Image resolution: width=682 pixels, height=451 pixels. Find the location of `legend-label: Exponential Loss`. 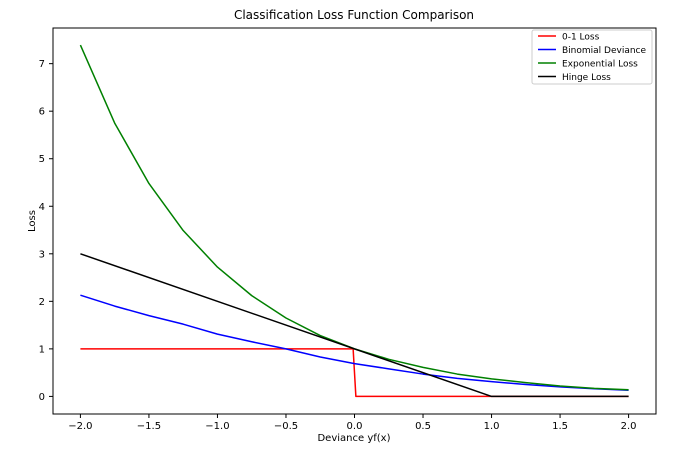

legend-label: Exponential Loss is located at coordinates (600, 65).